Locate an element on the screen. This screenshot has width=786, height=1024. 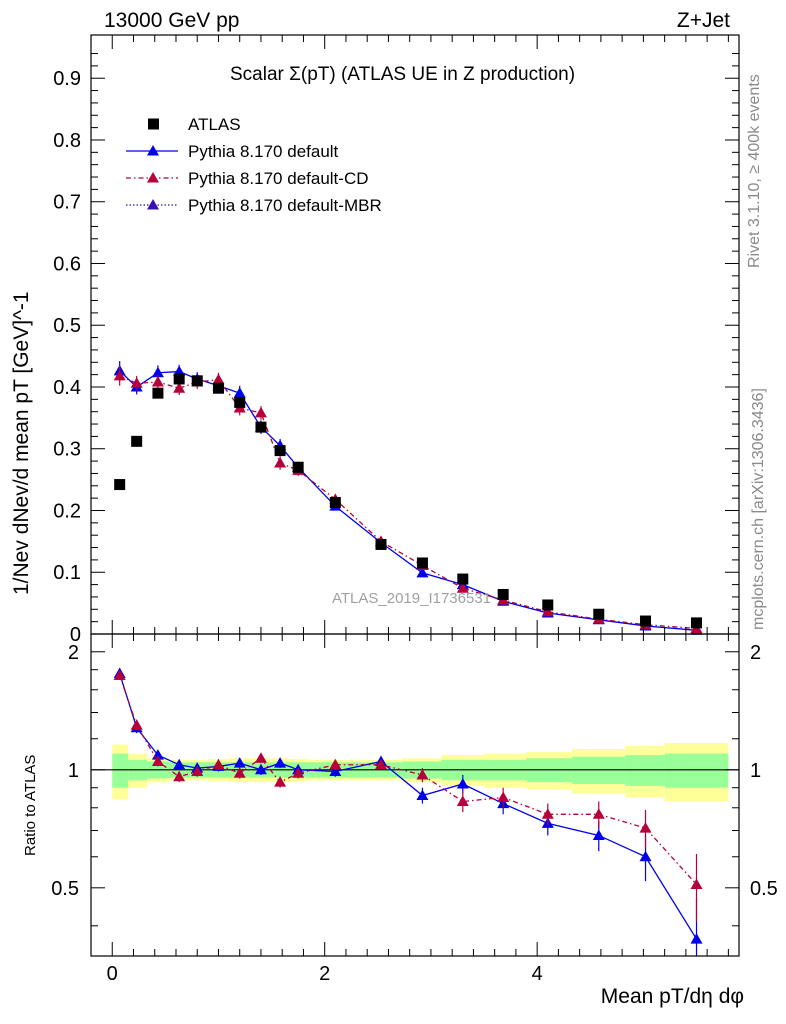
ratio-y-tick-label: 1 is located at coordinates (73, 771).